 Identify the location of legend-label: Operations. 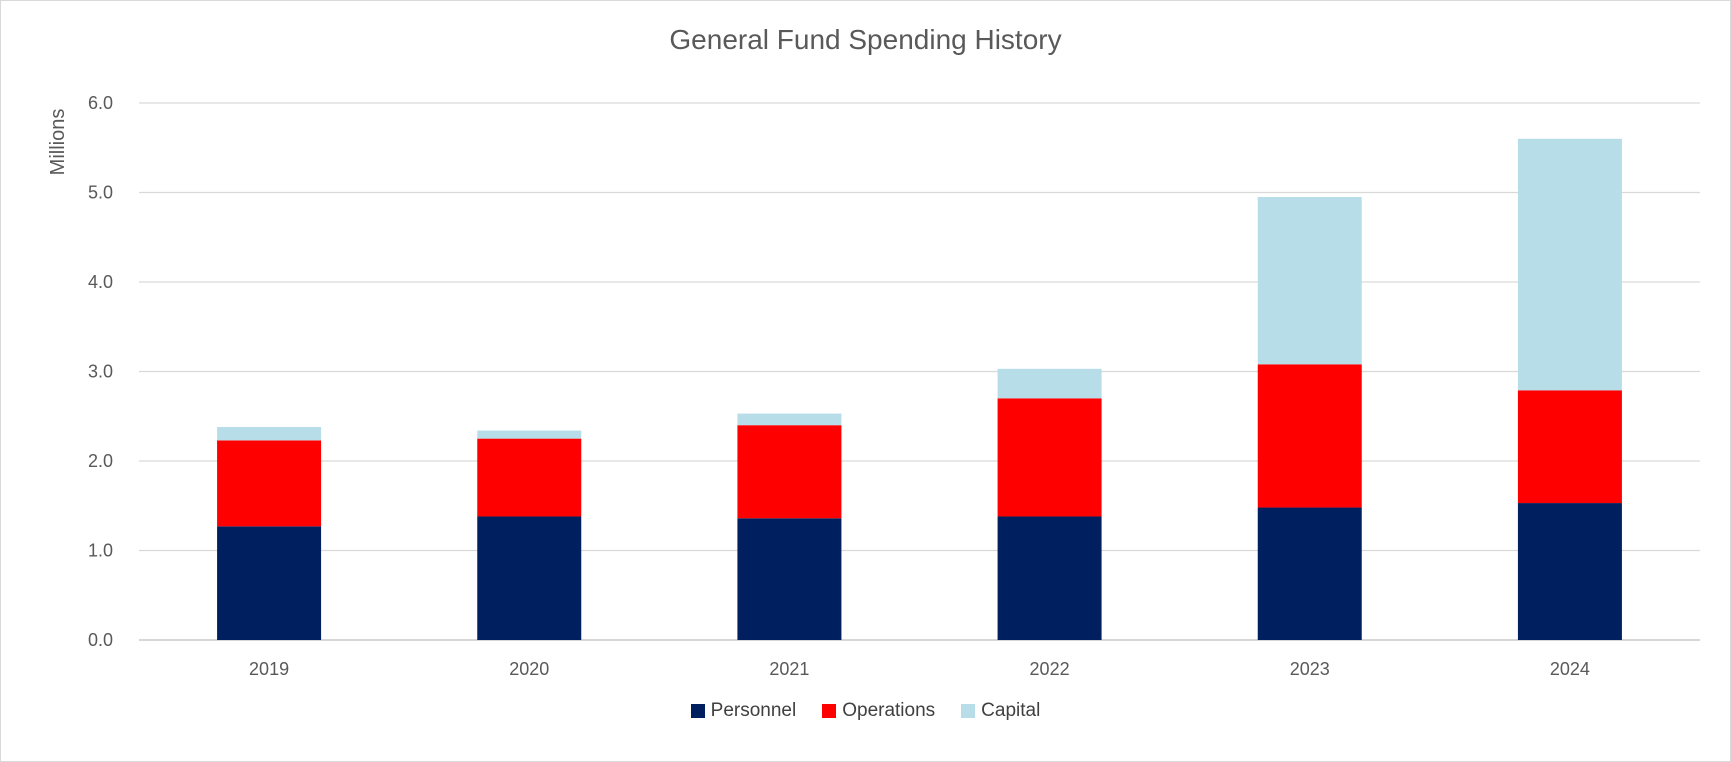
(889, 710).